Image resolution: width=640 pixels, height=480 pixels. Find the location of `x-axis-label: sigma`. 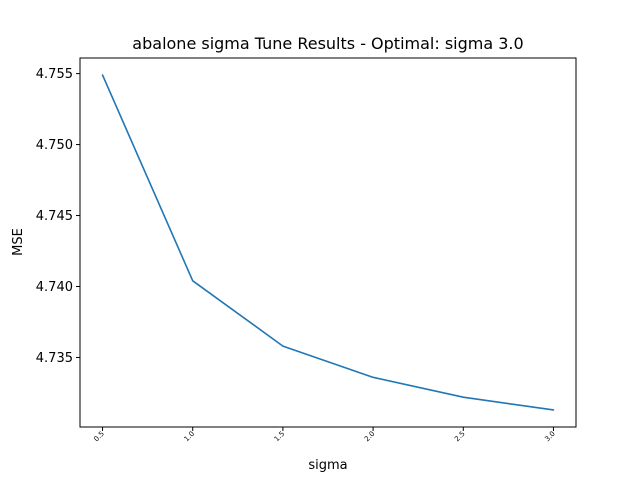

x-axis-label: sigma is located at coordinates (327, 465).